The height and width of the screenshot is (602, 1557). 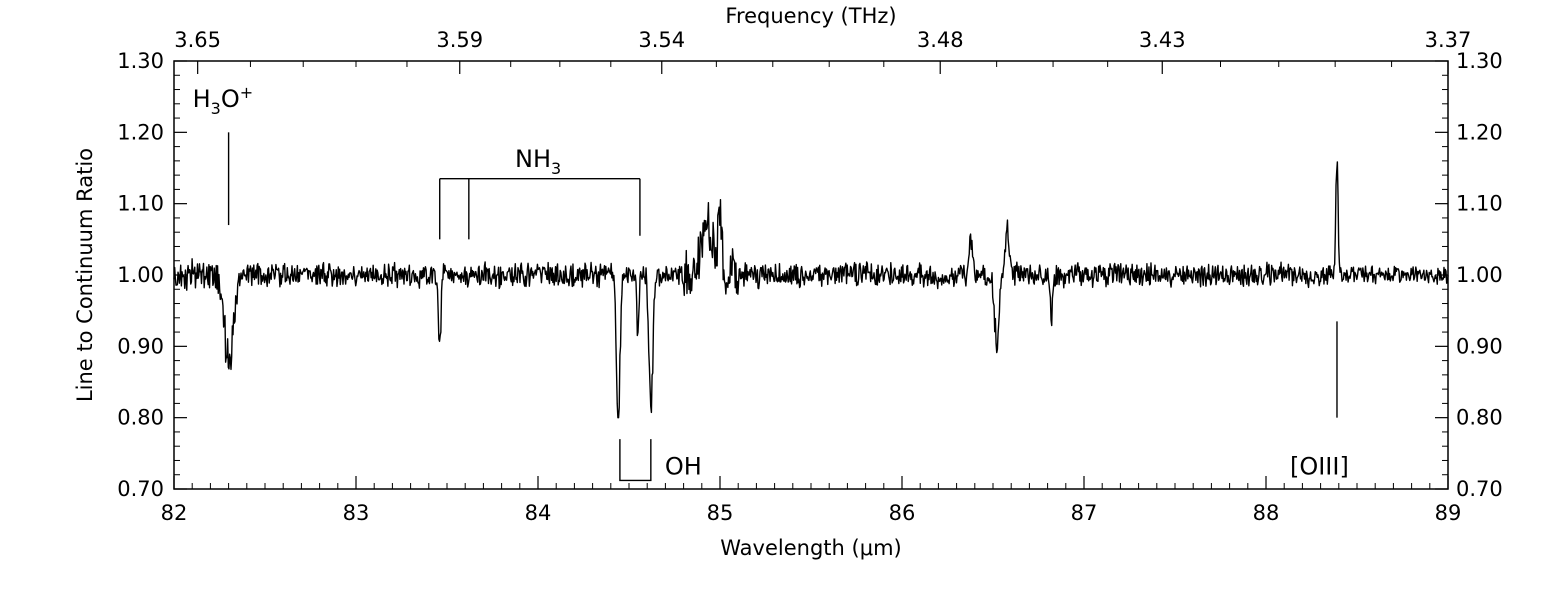 I want to click on x-tick-label: 86, so click(x=902, y=513).